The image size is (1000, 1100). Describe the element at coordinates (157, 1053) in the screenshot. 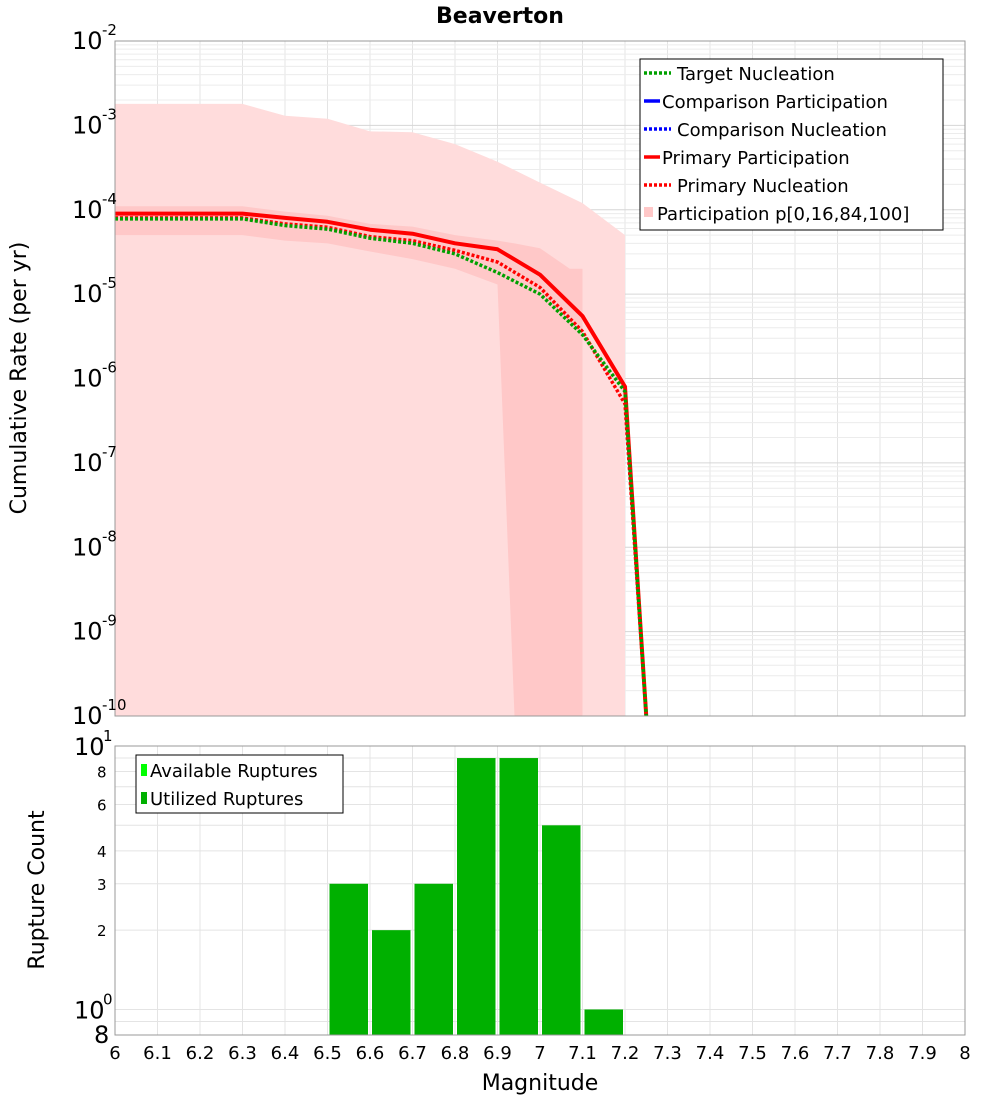

I see `x-tick-label: 6.1` at that location.